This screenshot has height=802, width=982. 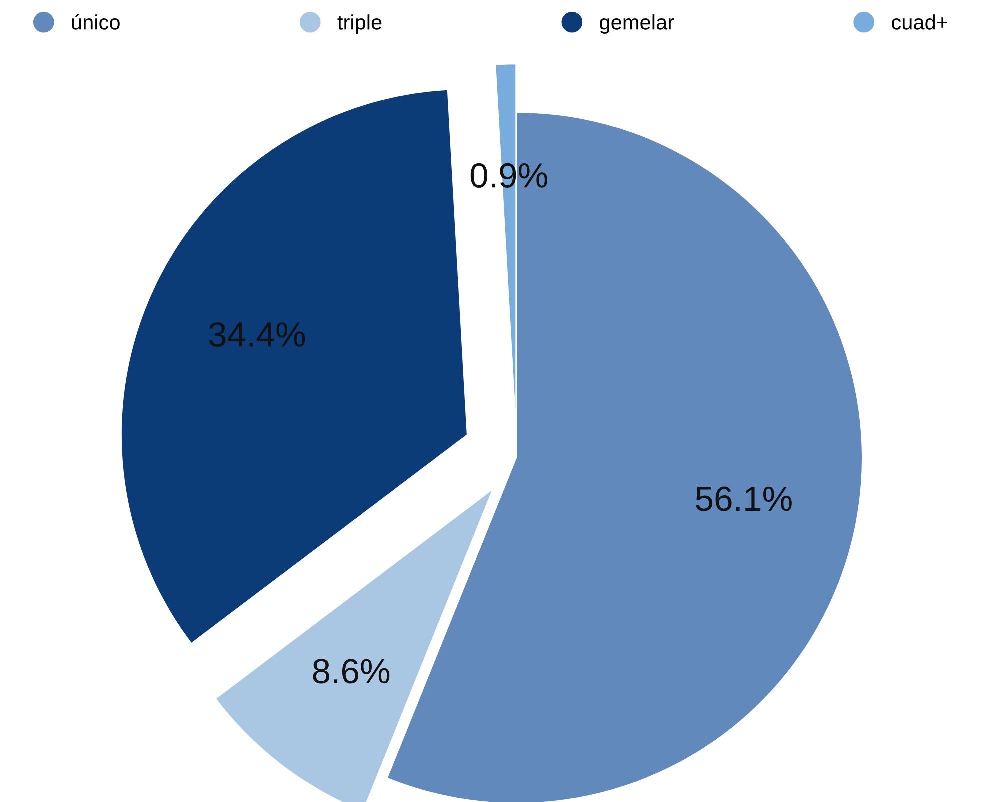 What do you see at coordinates (257, 335) in the screenshot?
I see `data-label: 34.4%` at bounding box center [257, 335].